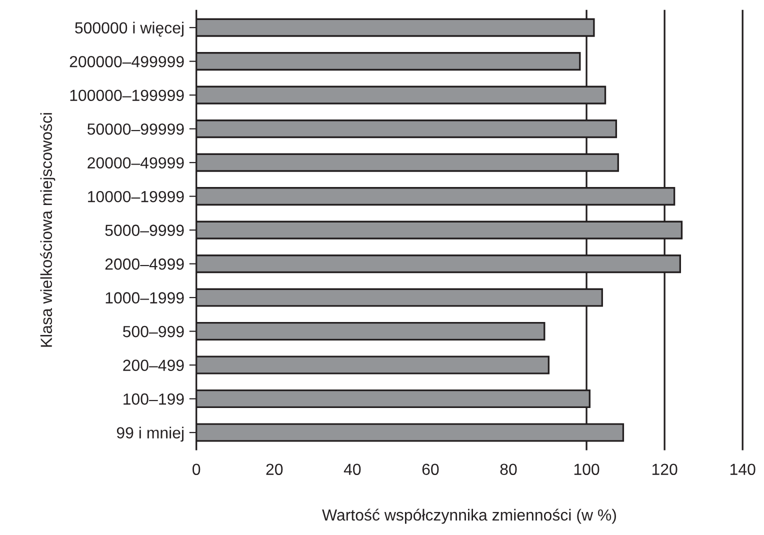  I want to click on y-tick-label: 50000–99999, so click(135, 129).